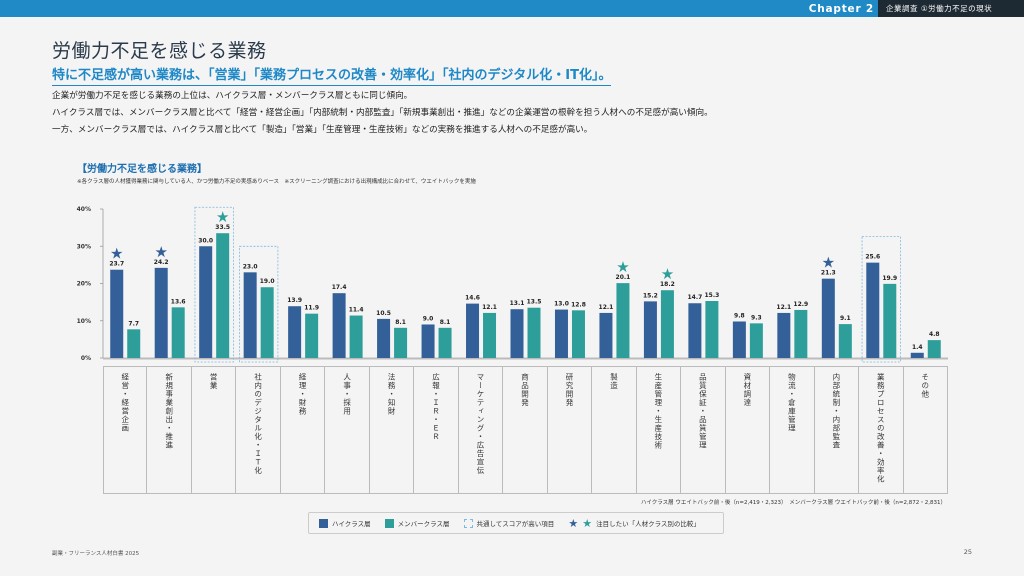 This screenshot has width=1024, height=576. What do you see at coordinates (650, 295) in the screenshot?
I see `value-label-high: 15.2` at bounding box center [650, 295].